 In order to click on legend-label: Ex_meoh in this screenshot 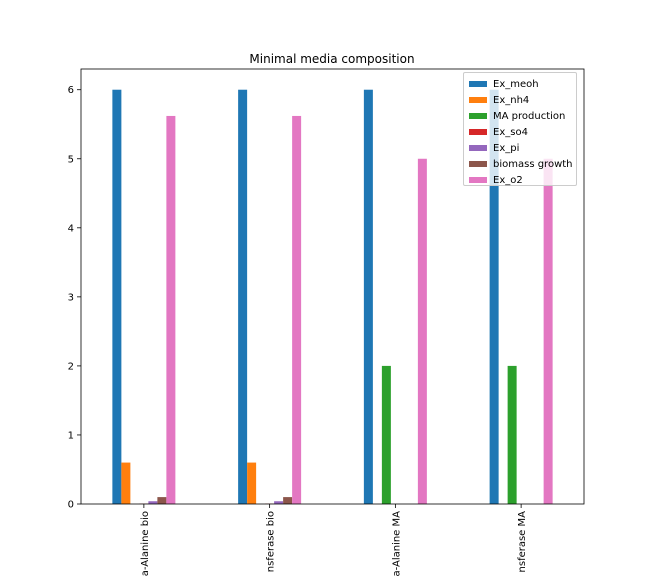, I will do `click(516, 84)`.